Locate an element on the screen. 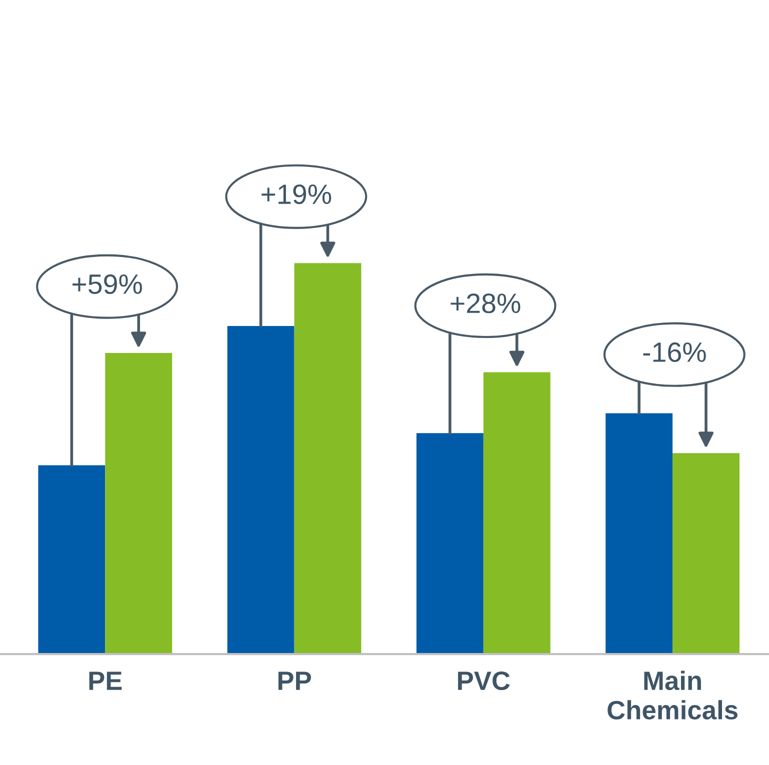  text: +19% is located at coordinates (297, 194).